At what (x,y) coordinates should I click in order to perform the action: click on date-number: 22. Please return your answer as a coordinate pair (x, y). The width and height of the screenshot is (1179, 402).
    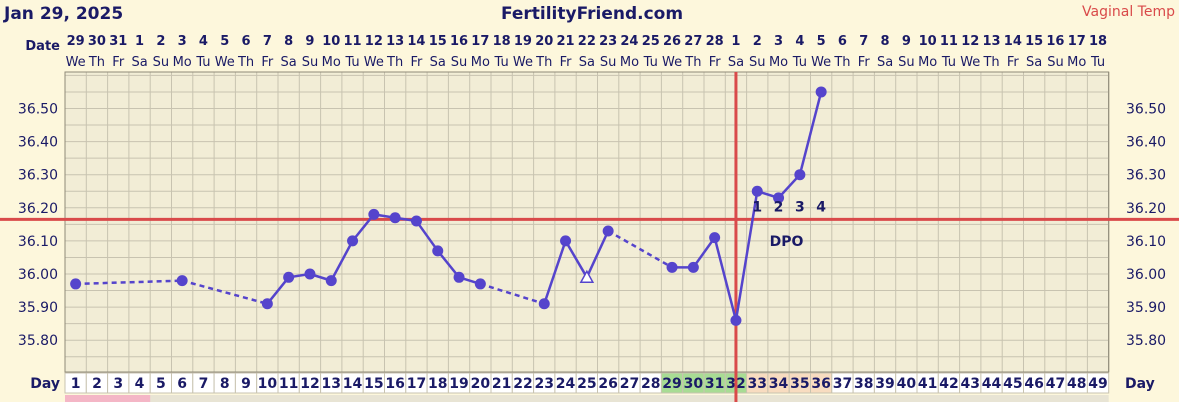
    Looking at the image, I should click on (587, 41).